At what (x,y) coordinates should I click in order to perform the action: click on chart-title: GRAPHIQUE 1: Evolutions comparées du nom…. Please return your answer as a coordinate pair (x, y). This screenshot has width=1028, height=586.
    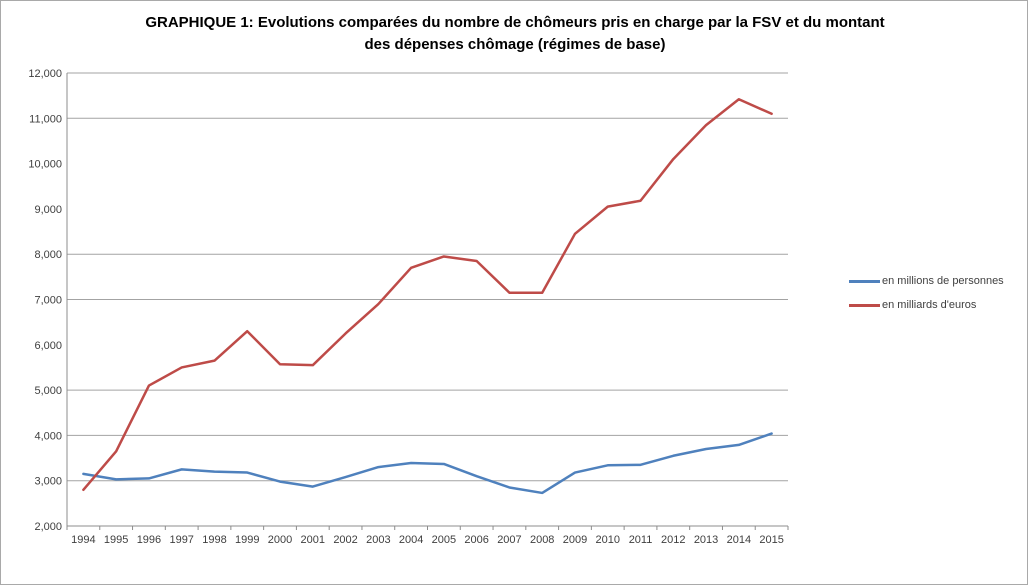
    Looking at the image, I should click on (514, 34).